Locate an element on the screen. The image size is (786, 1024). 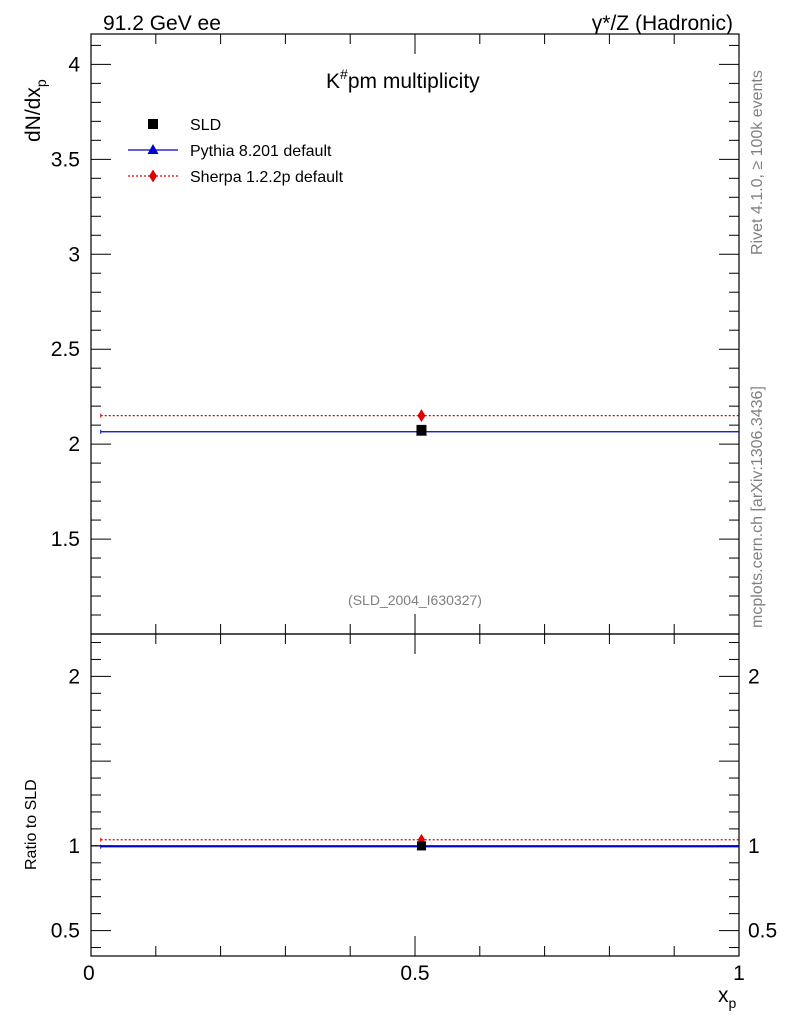
main-y-tick-label: 2 is located at coordinates (74, 444).